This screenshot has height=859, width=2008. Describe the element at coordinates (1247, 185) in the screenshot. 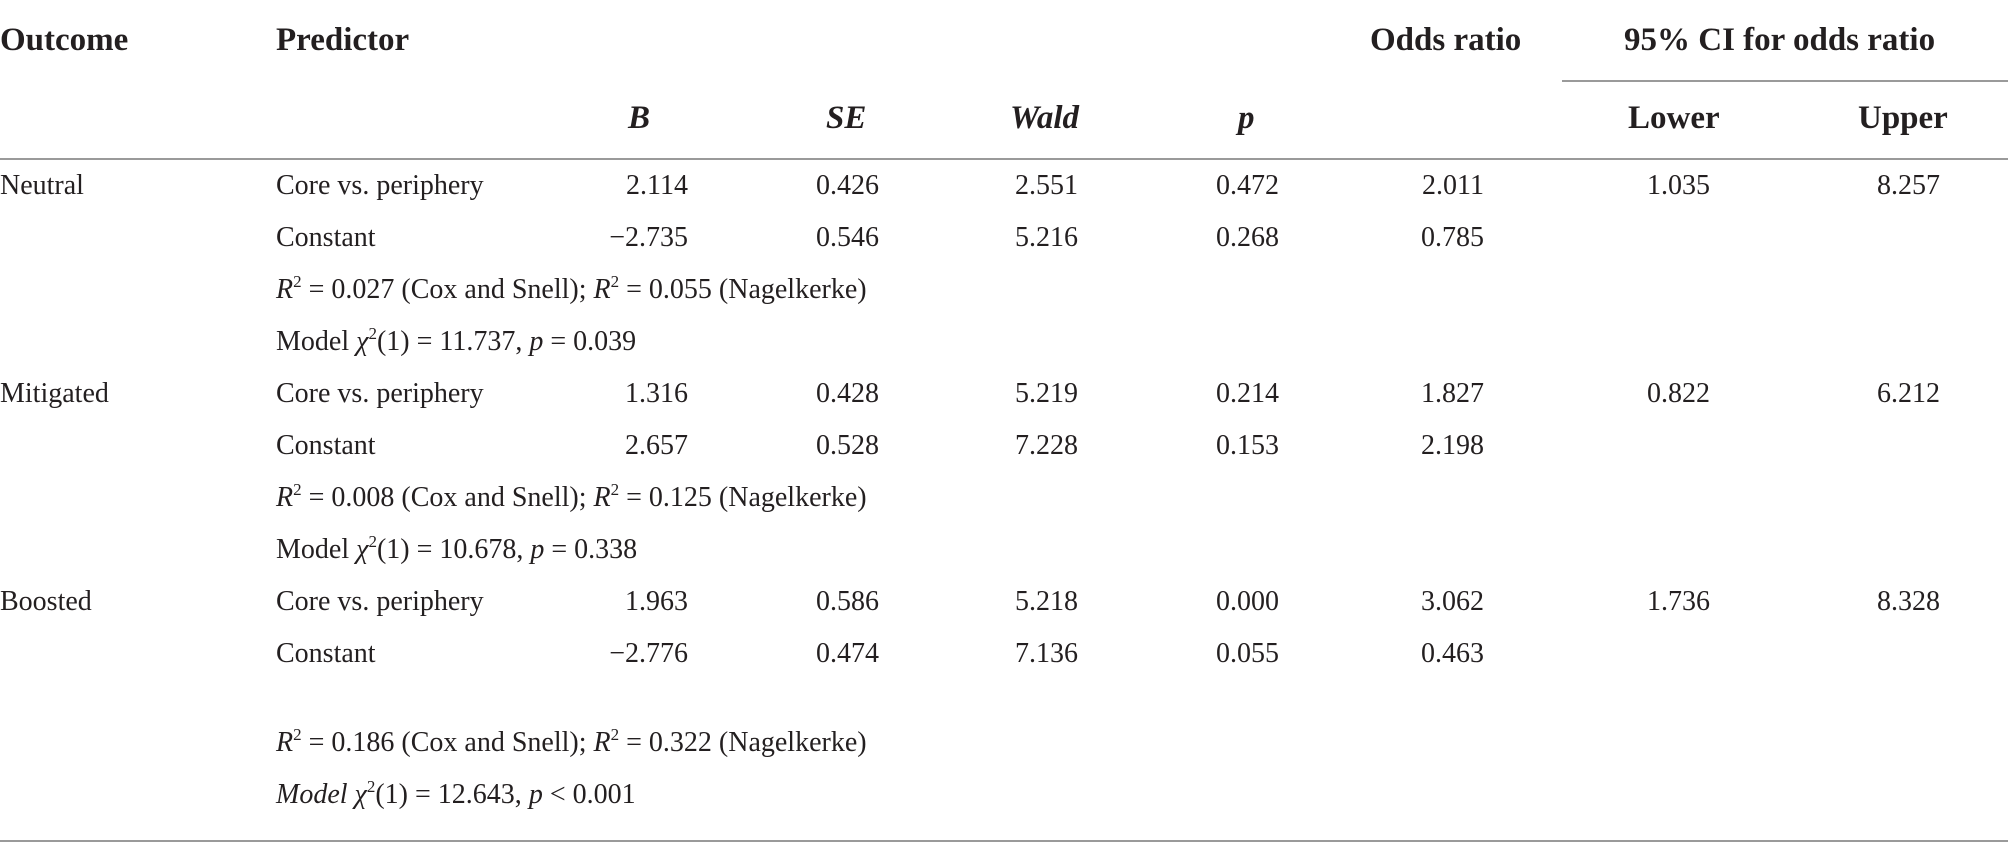

I see `cell-p: 0.472` at that location.